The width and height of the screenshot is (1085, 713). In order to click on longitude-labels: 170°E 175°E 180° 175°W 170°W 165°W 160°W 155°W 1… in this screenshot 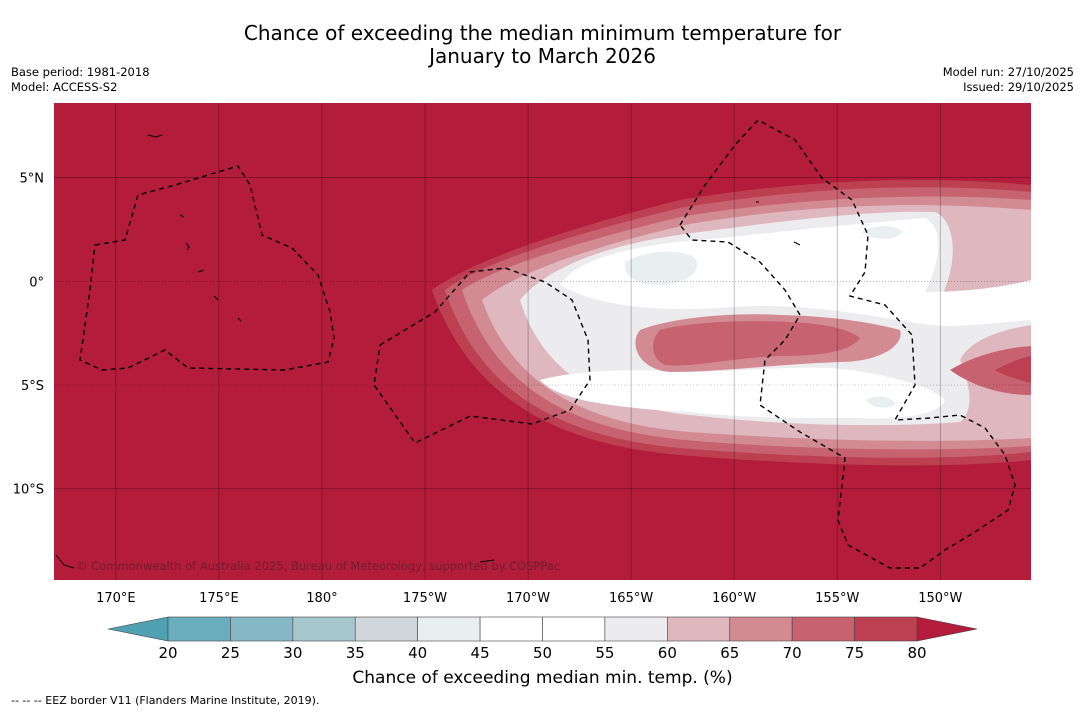, I will do `click(529, 598)`.